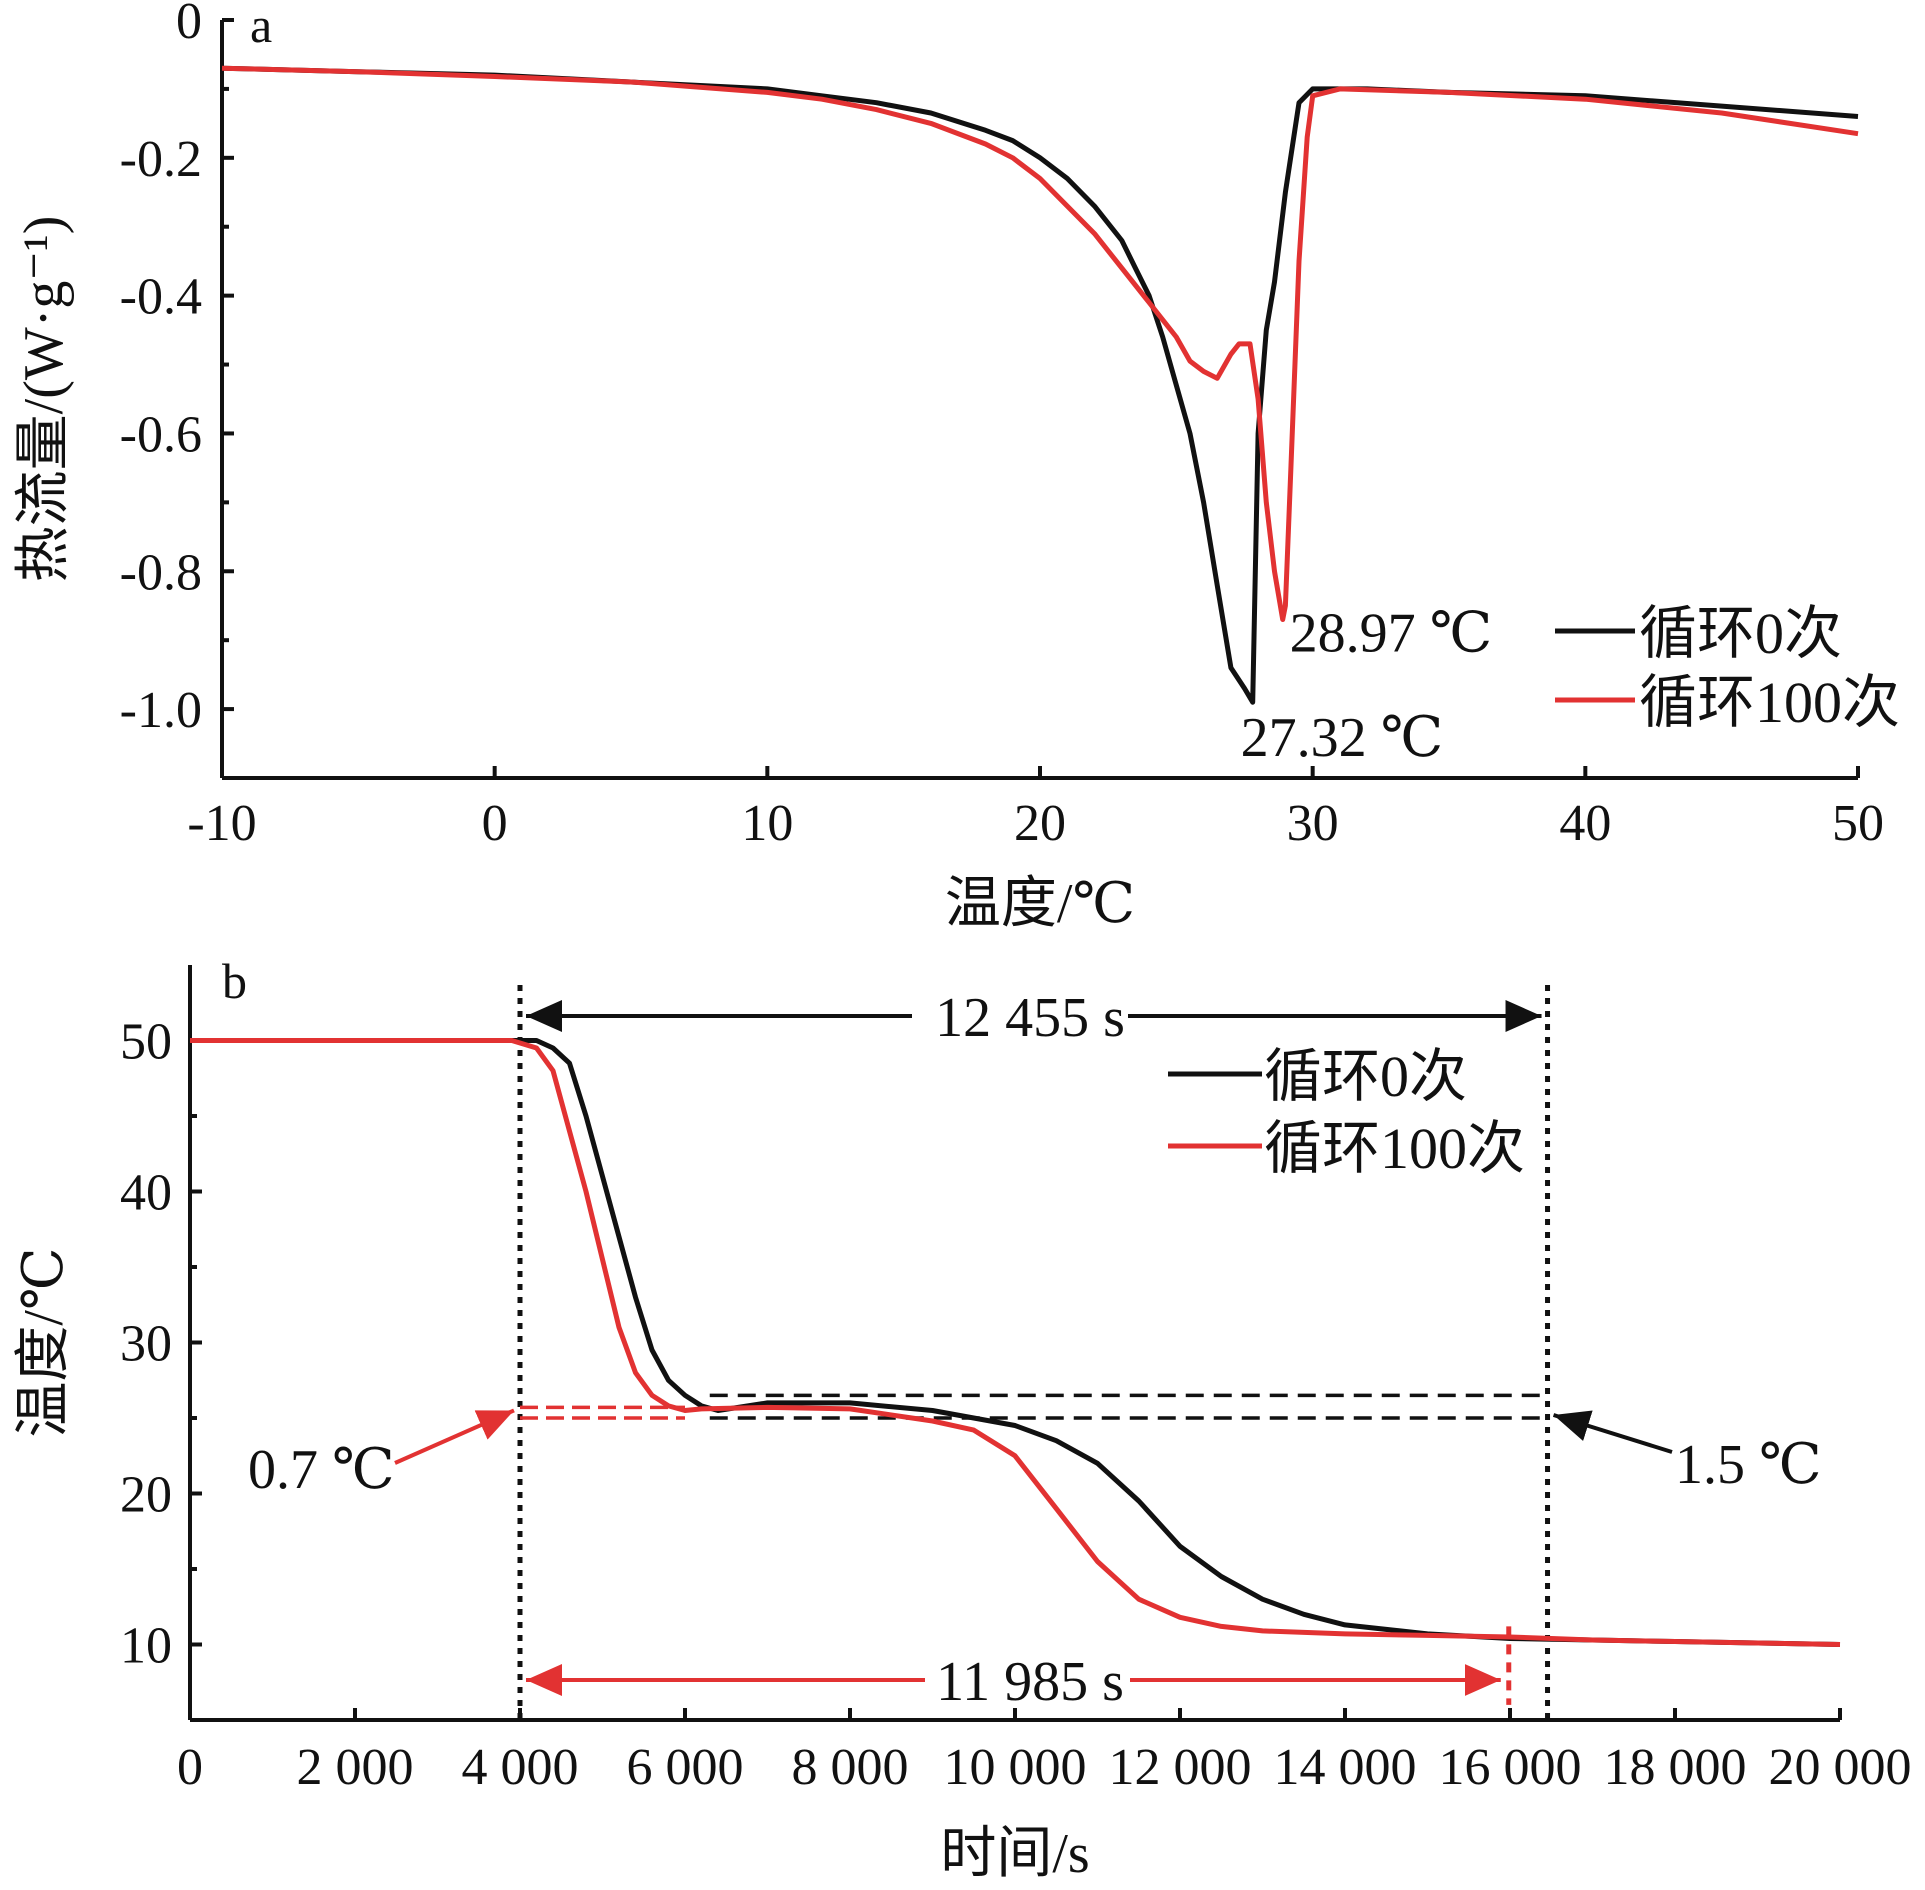 Image resolution: width=1925 pixels, height=1890 pixels. I want to click on panel-a-legend-label-1: 循环100次, so click(1769, 702).